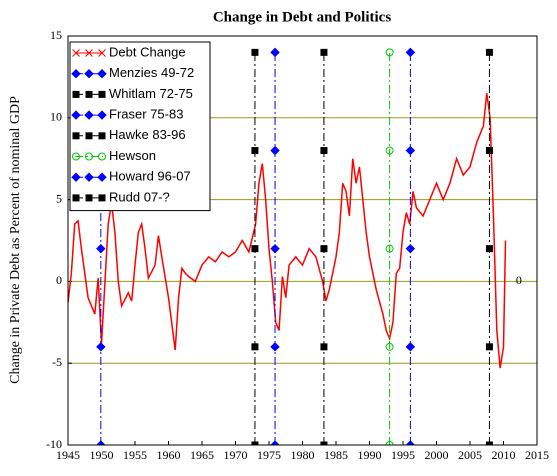  Describe the element at coordinates (59, 198) in the screenshot. I see `y-tick-label: 5` at that location.